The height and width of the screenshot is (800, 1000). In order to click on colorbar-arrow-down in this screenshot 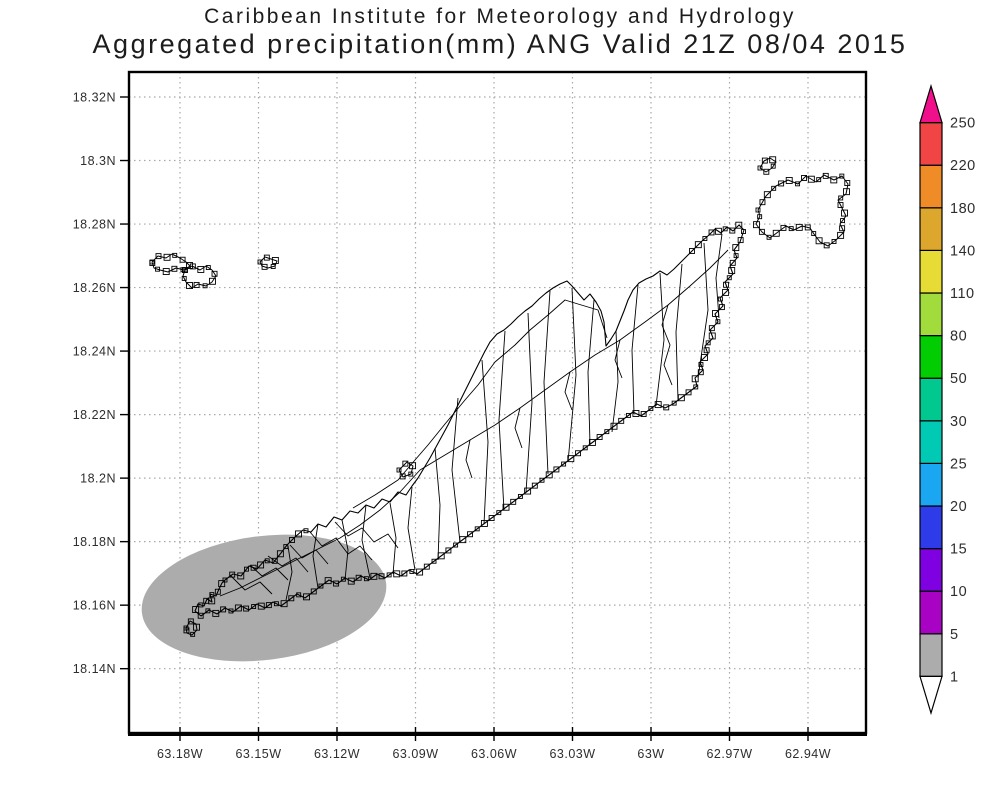, I will do `click(931, 695)`.